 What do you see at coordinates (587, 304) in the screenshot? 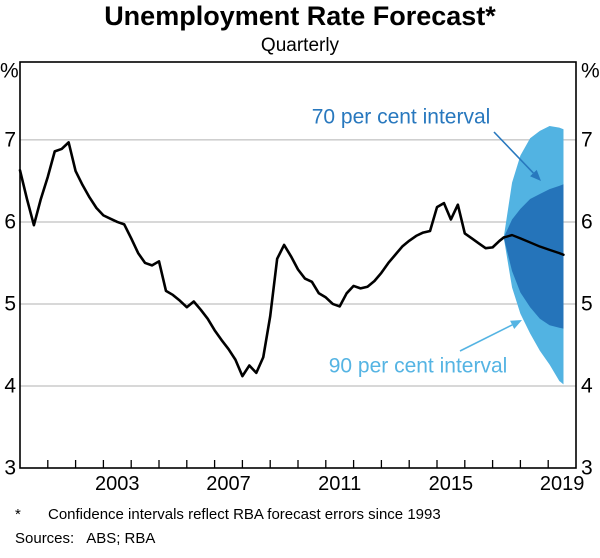
I see `y-axis-label-right: 5` at bounding box center [587, 304].